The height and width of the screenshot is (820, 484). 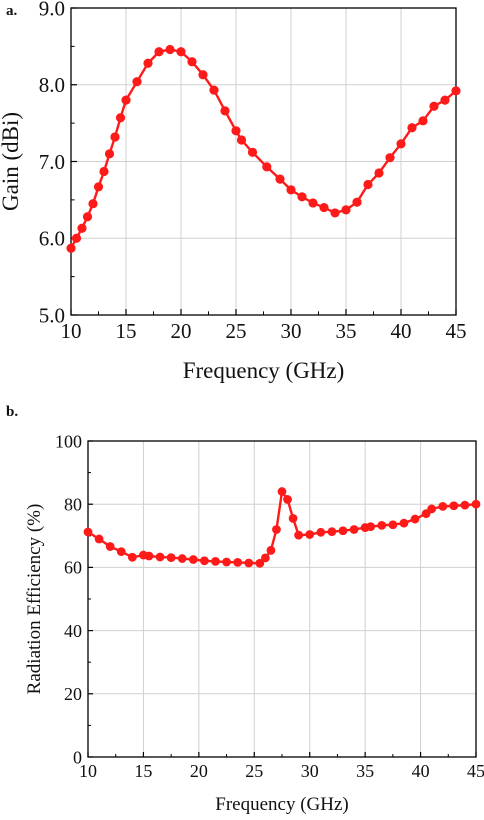 What do you see at coordinates (12, 11) in the screenshot?
I see `panel-label: a.` at bounding box center [12, 11].